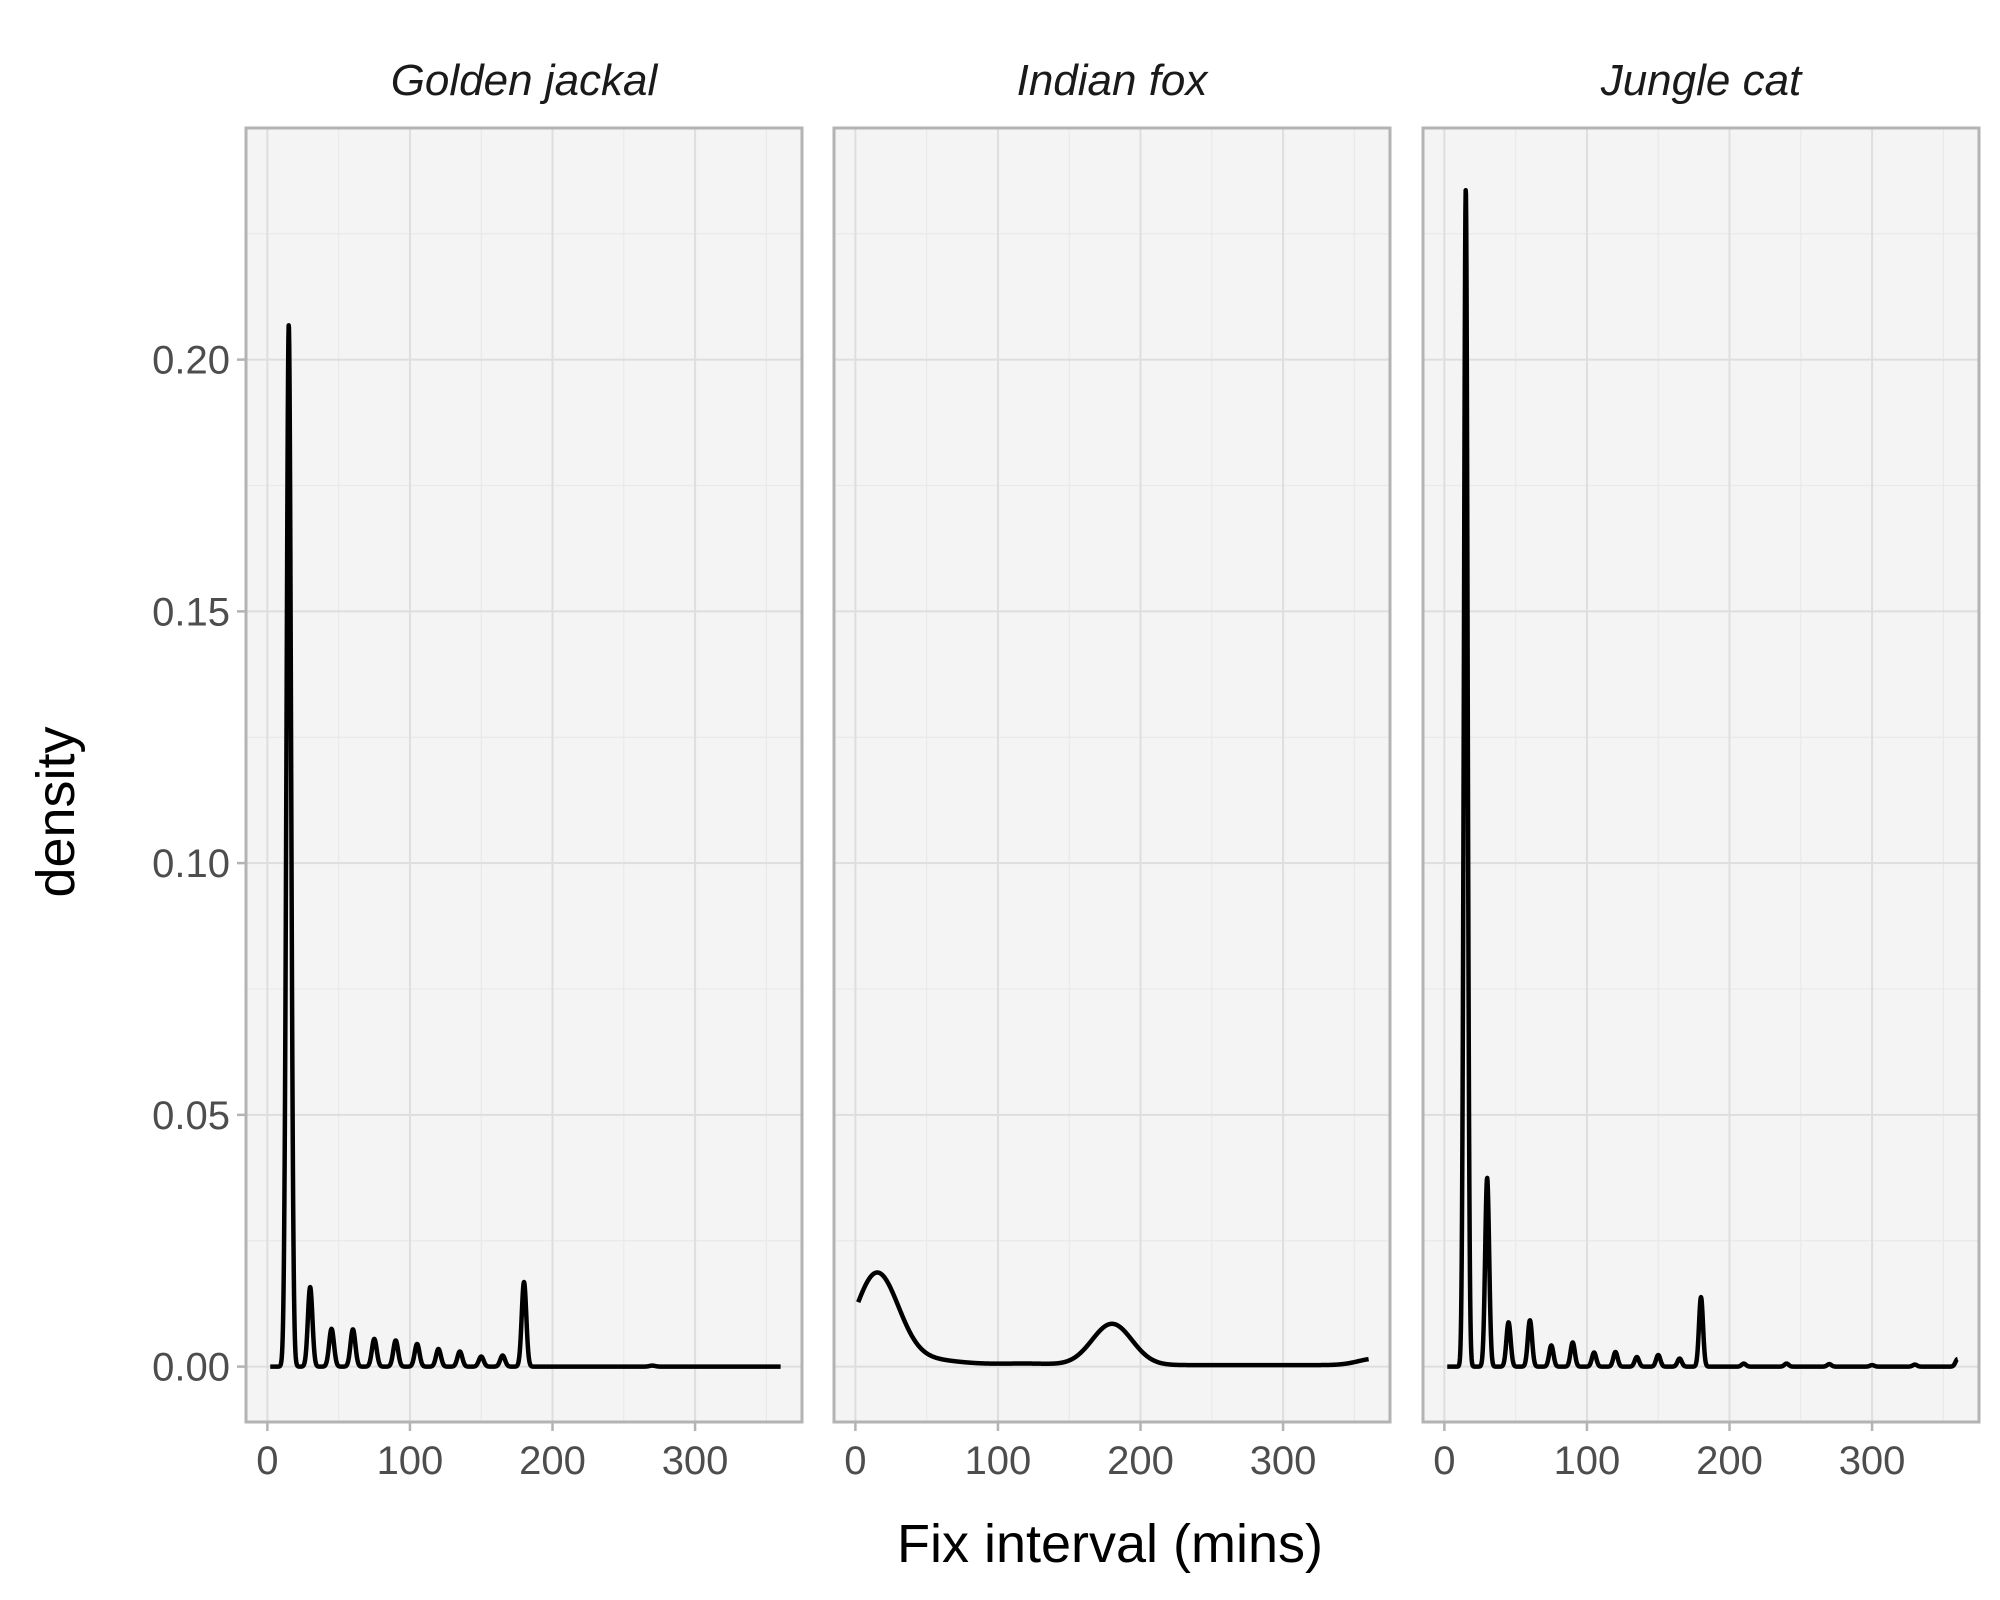 Image resolution: width=2000 pixels, height=1600 pixels. Describe the element at coordinates (191, 361) in the screenshot. I see `y-tick-label: 0.20` at that location.